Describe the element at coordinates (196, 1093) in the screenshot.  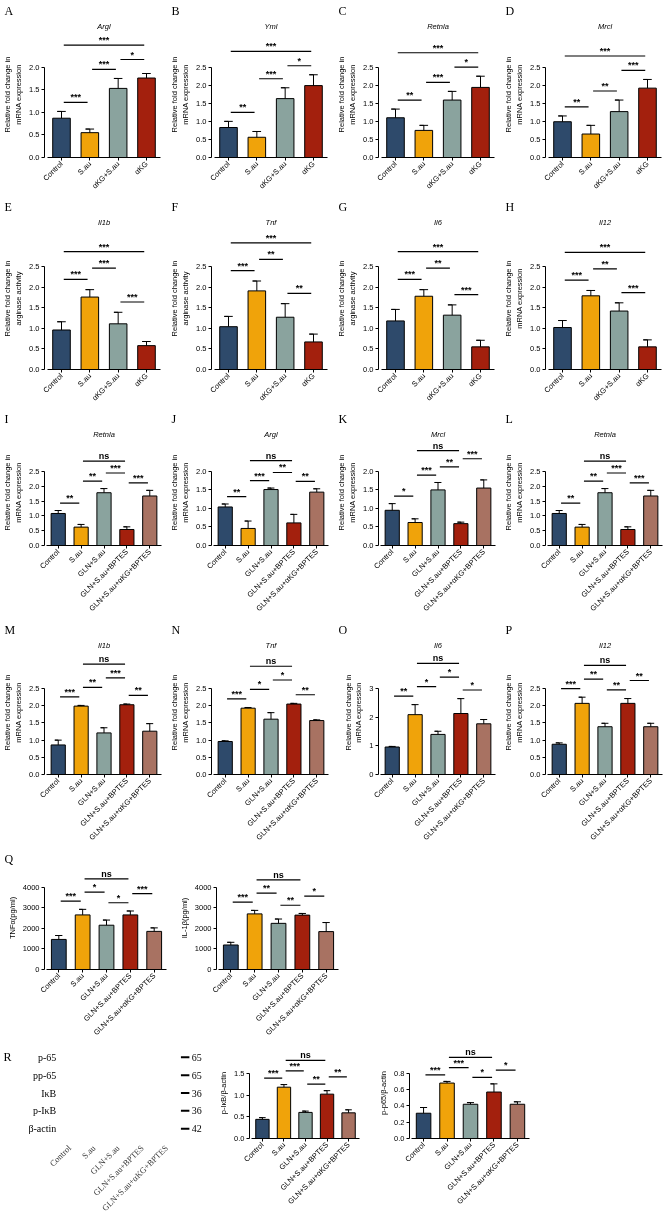
I see `category-label: 36` at that location.